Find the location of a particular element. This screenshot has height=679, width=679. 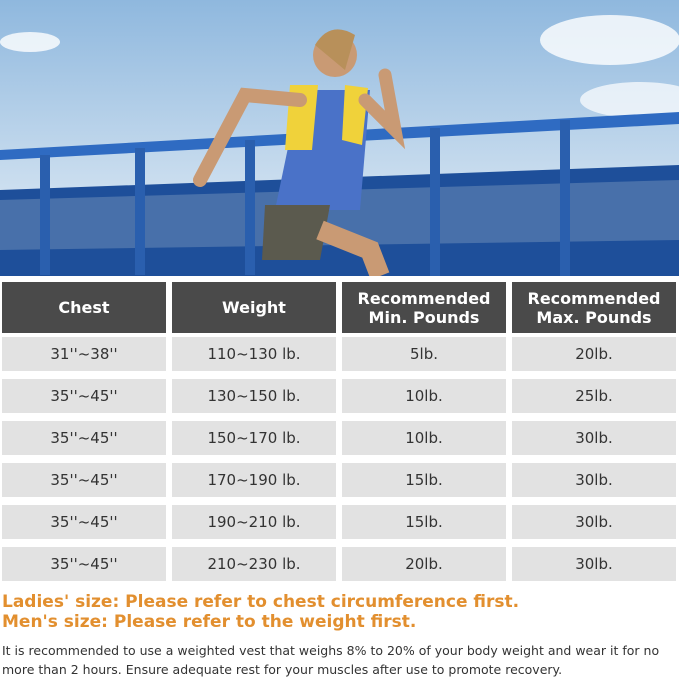

header-chest: Chest is located at coordinates (84, 307).